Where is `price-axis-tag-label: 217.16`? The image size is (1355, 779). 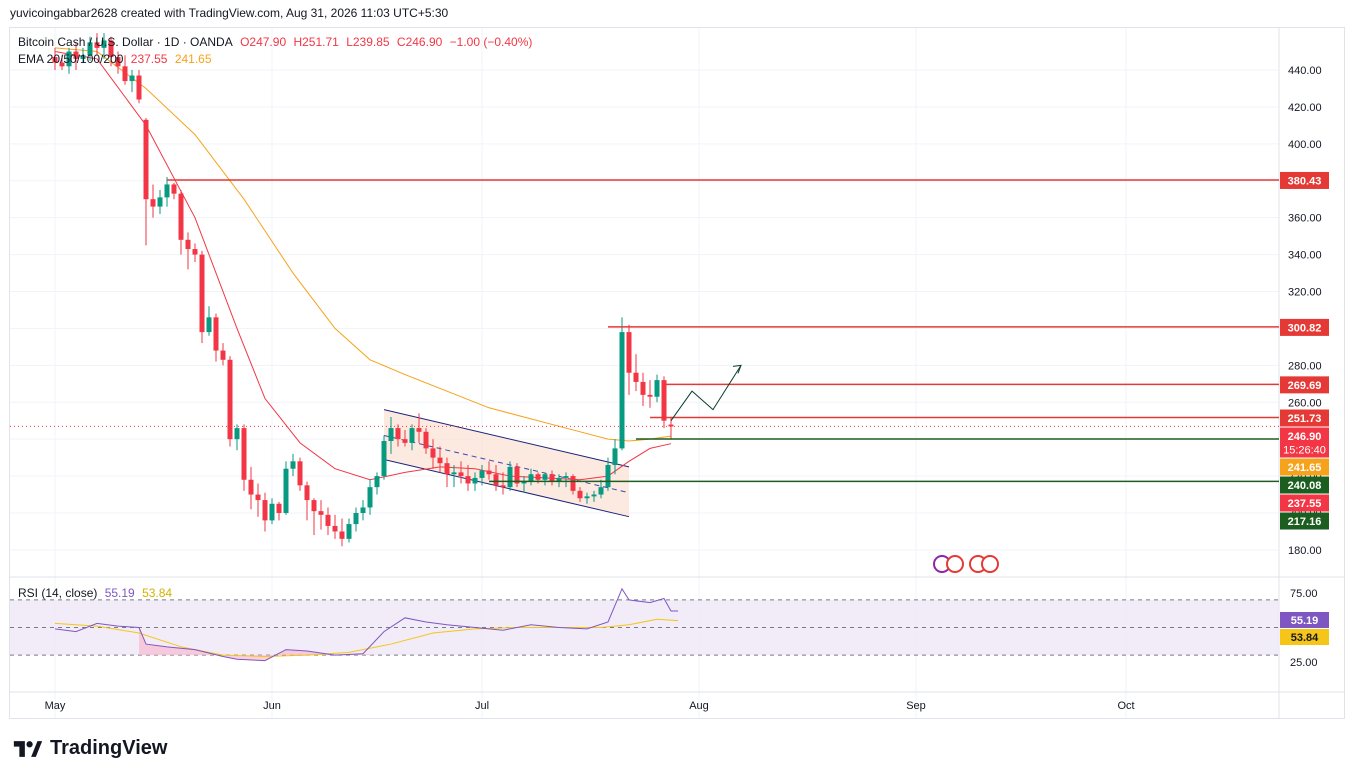 price-axis-tag-label: 217.16 is located at coordinates (1305, 522).